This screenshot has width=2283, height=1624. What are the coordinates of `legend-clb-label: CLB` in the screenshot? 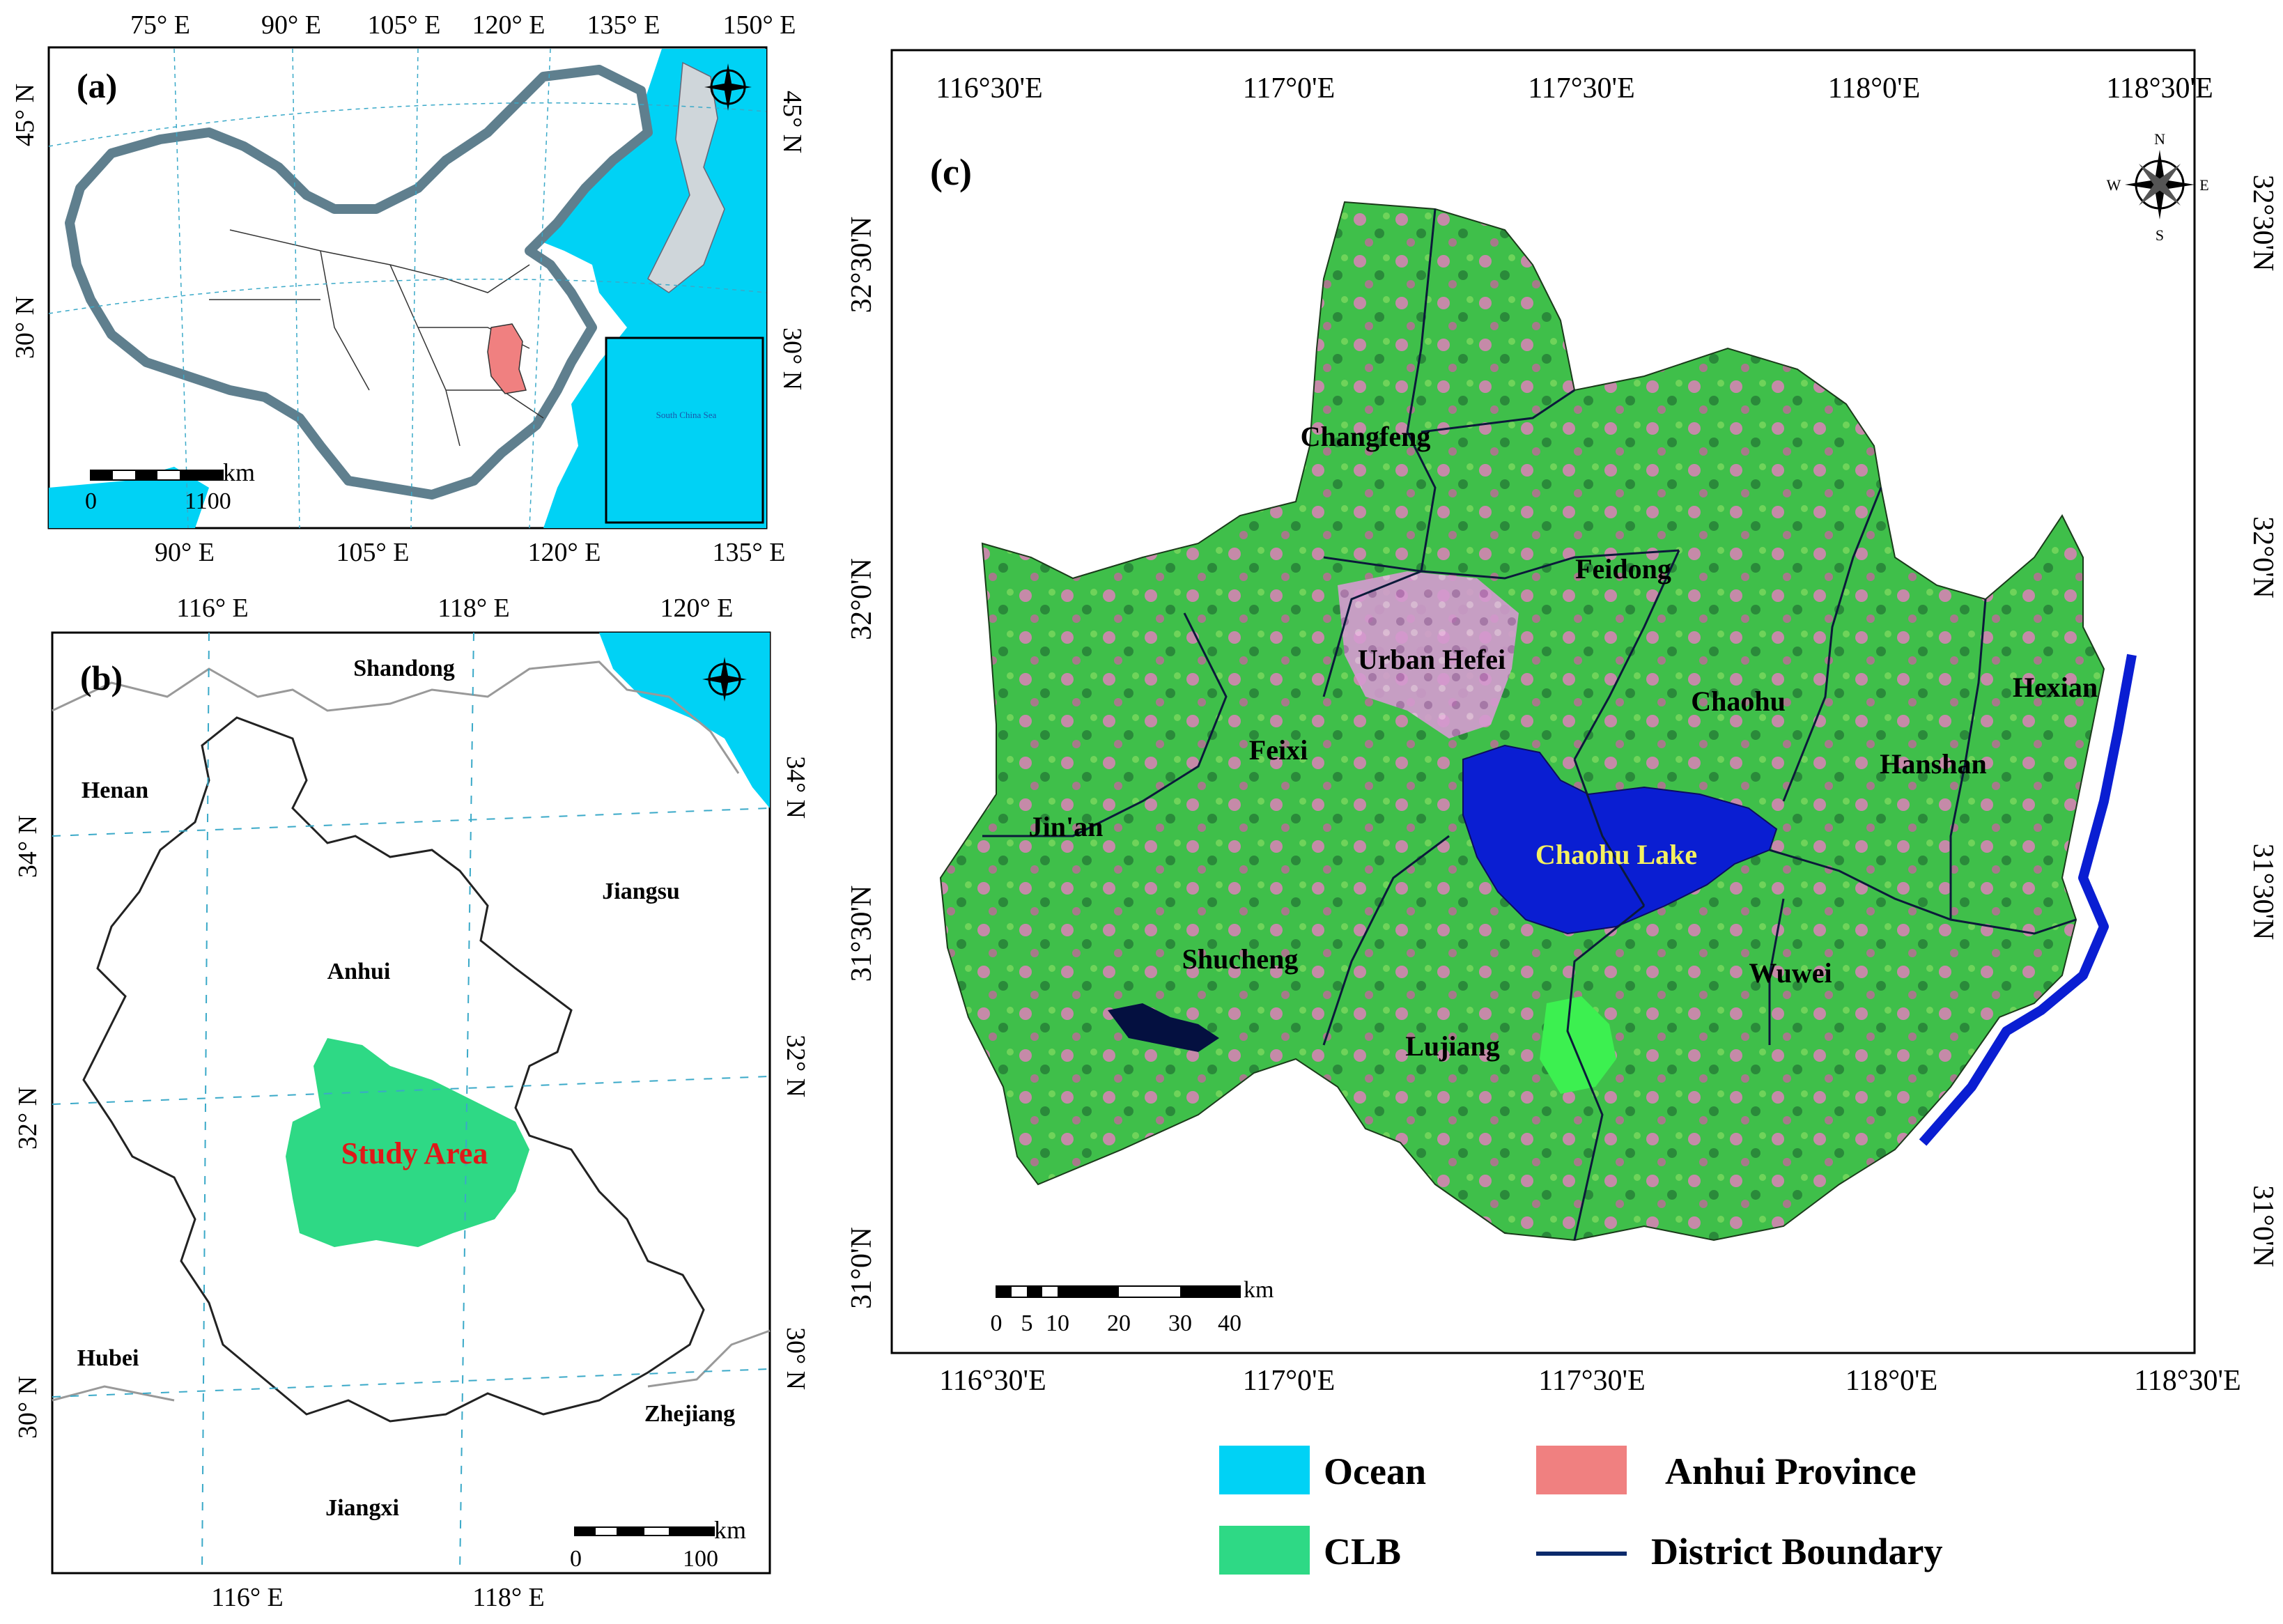 It's located at (1362, 1551).